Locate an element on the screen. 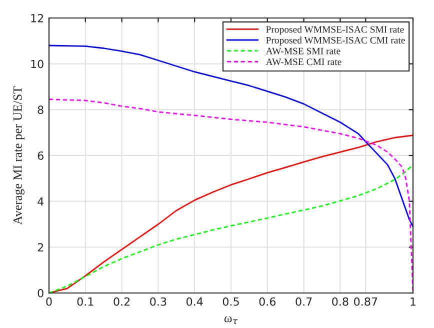  y-axis-title: Average MI rate per UE/ST is located at coordinates (18, 155).